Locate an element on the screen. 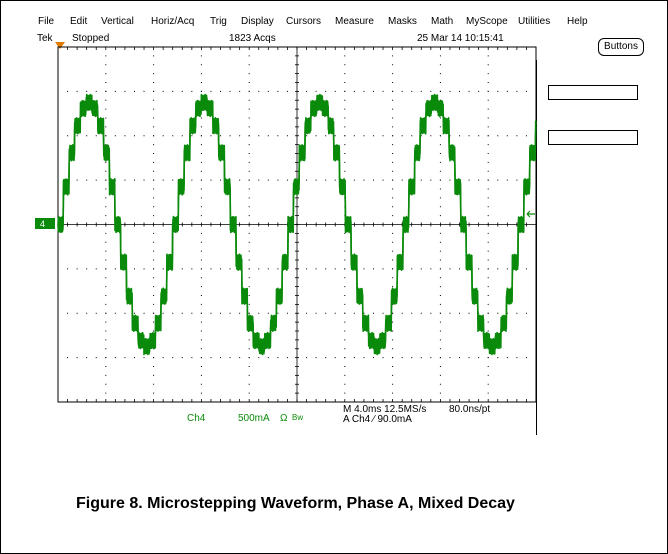  resolution-readout: 80.0ns/pt is located at coordinates (470, 409).